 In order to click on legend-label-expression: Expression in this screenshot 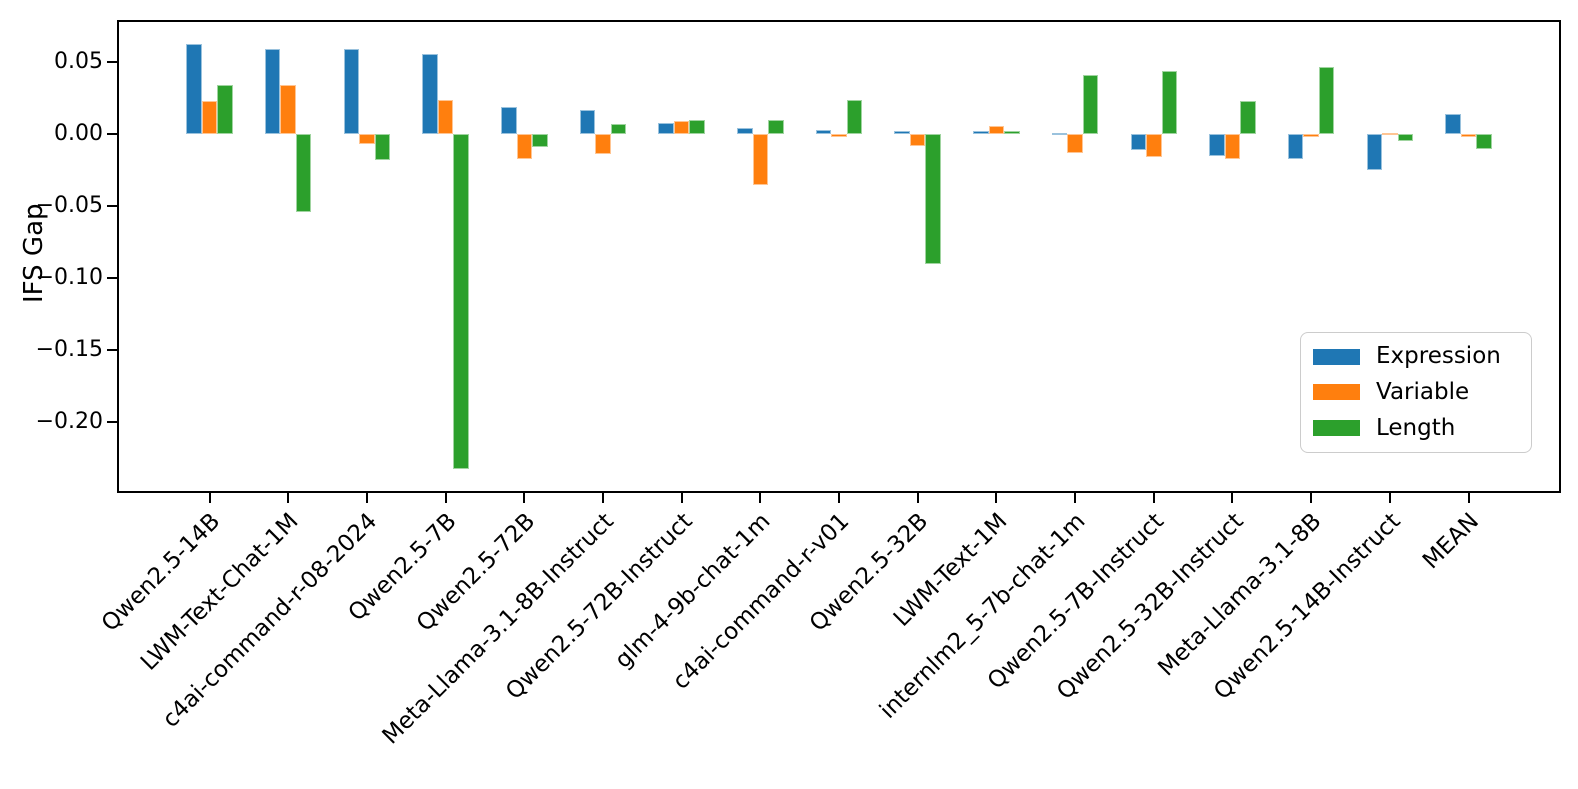, I will do `click(1438, 356)`.